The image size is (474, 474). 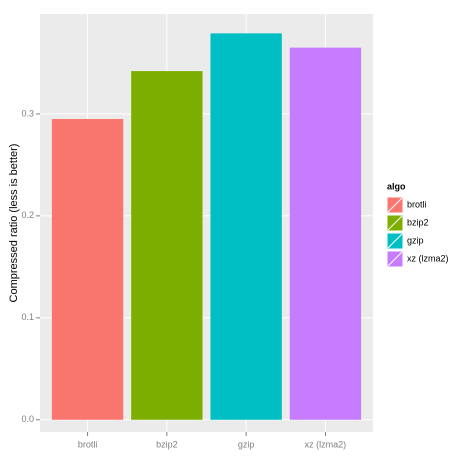 What do you see at coordinates (246, 444) in the screenshot?
I see `x-tick-label: gzip` at bounding box center [246, 444].